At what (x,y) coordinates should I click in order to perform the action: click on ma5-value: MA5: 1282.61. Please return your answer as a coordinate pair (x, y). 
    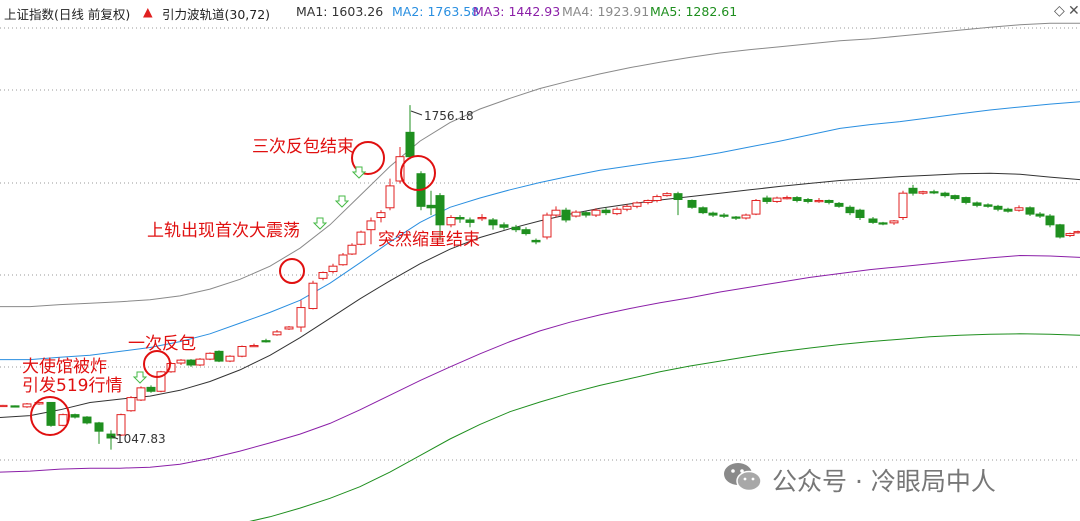
    Looking at the image, I should click on (694, 11).